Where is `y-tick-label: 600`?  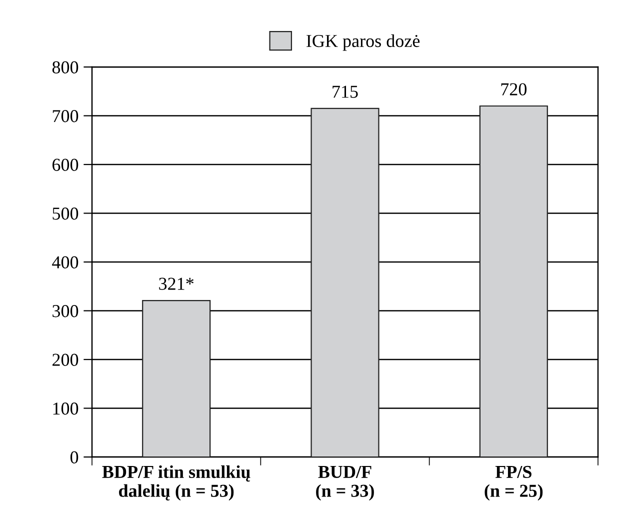
y-tick-label: 600 is located at coordinates (65, 164).